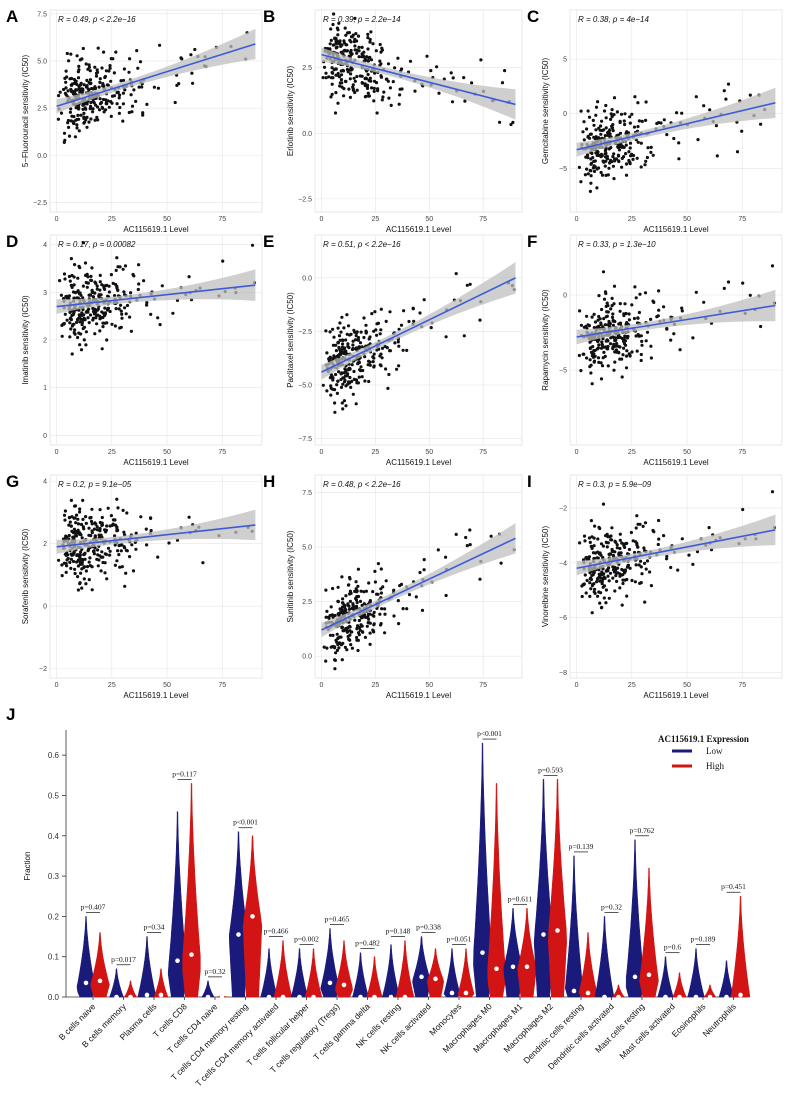 The height and width of the screenshot is (1097, 796). Describe the element at coordinates (563, 169) in the screenshot. I see `y-tick-label: −5` at that location.